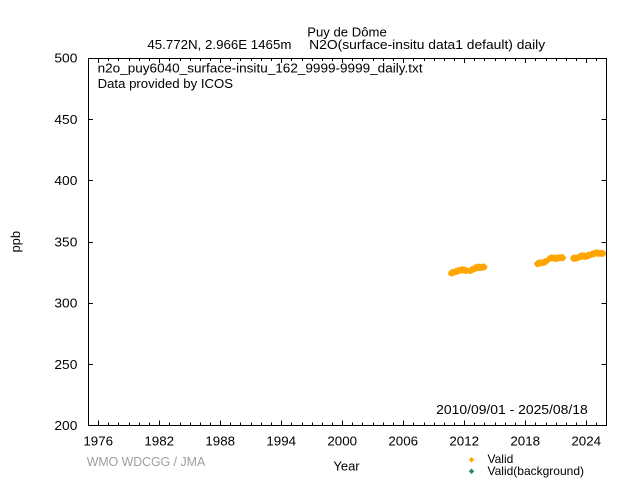 The width and height of the screenshot is (640, 480). What do you see at coordinates (220, 441) in the screenshot?
I see `svg-text: 1988` at bounding box center [220, 441].